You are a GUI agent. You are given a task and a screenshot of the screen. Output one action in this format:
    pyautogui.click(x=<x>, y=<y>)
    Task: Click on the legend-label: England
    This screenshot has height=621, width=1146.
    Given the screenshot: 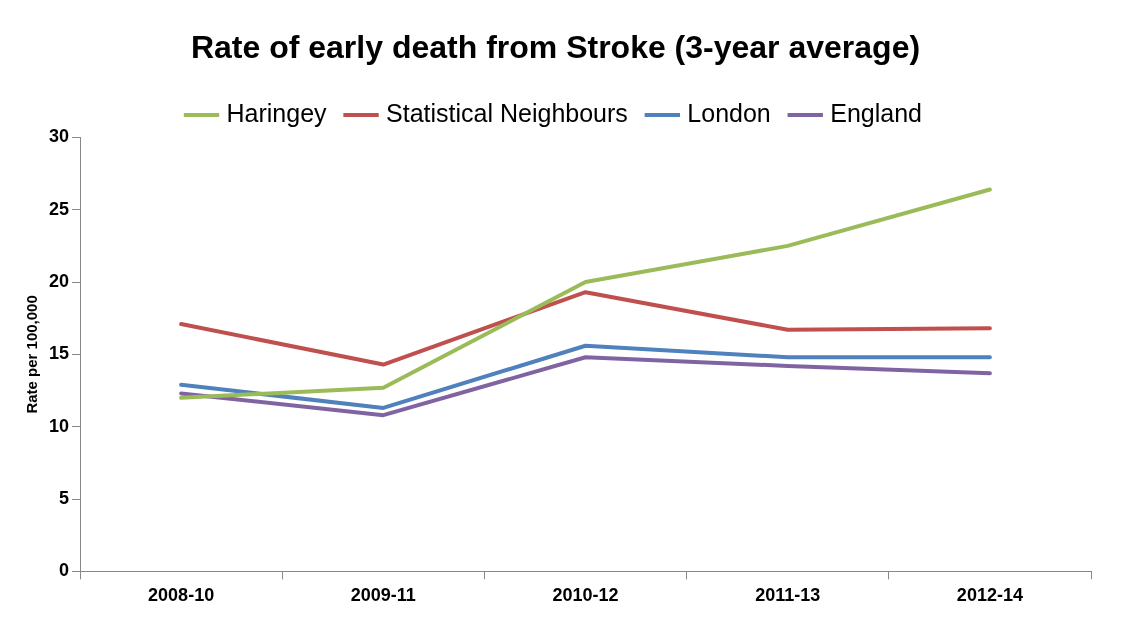 What is the action you would take?
    pyautogui.click(x=876, y=112)
    